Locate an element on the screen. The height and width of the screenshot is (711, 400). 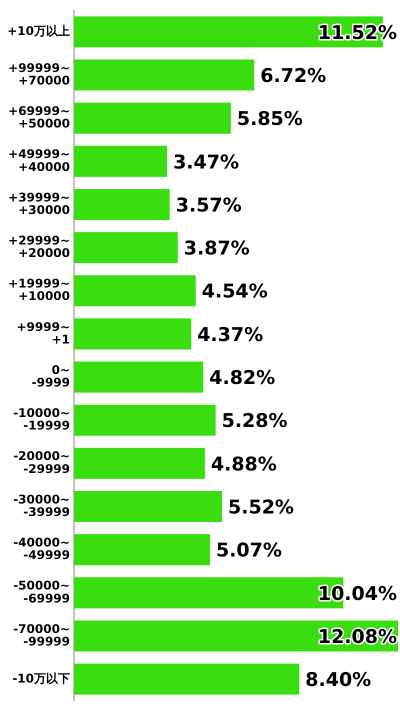
data-label: 4.54% is located at coordinates (235, 291).